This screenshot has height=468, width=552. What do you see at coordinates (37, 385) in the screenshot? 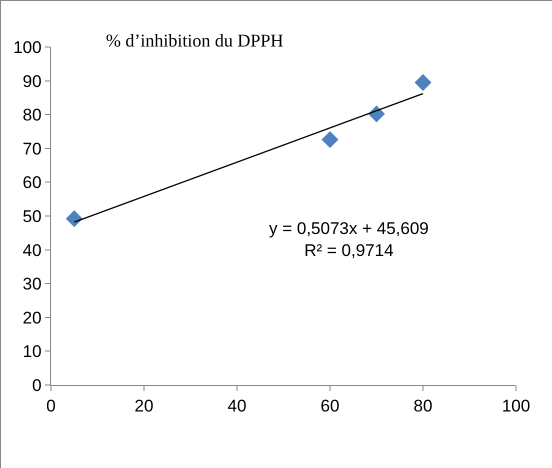
I see `y-tick-label: 0` at bounding box center [37, 385].